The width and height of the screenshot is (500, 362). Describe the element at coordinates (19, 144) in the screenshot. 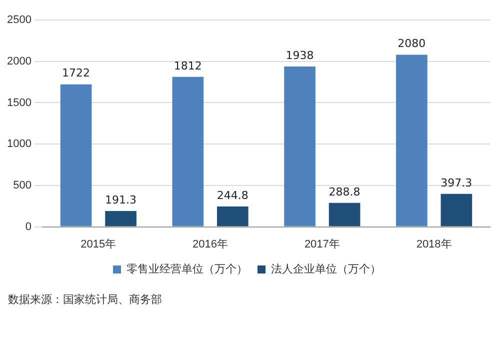

I see `y-tick-label: 1000` at that location.